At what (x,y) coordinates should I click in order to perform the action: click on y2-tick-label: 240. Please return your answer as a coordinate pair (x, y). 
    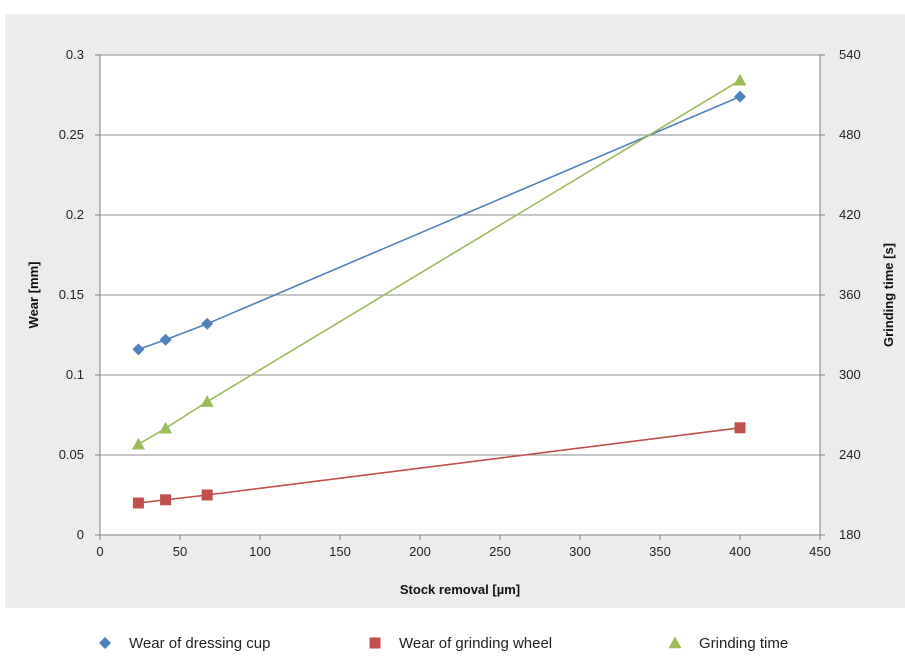
    Looking at the image, I should click on (850, 454).